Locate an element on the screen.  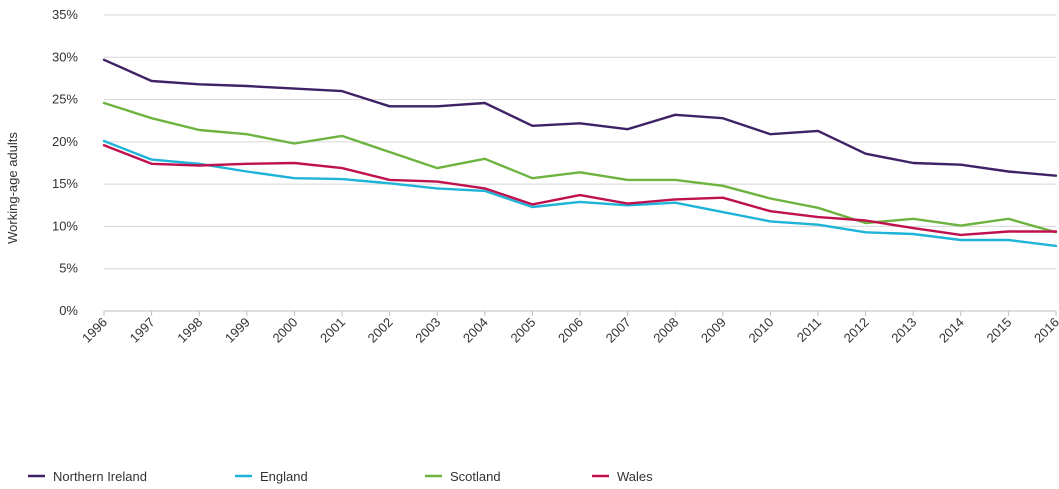
x-tick-label: 2001 is located at coordinates (332, 330).